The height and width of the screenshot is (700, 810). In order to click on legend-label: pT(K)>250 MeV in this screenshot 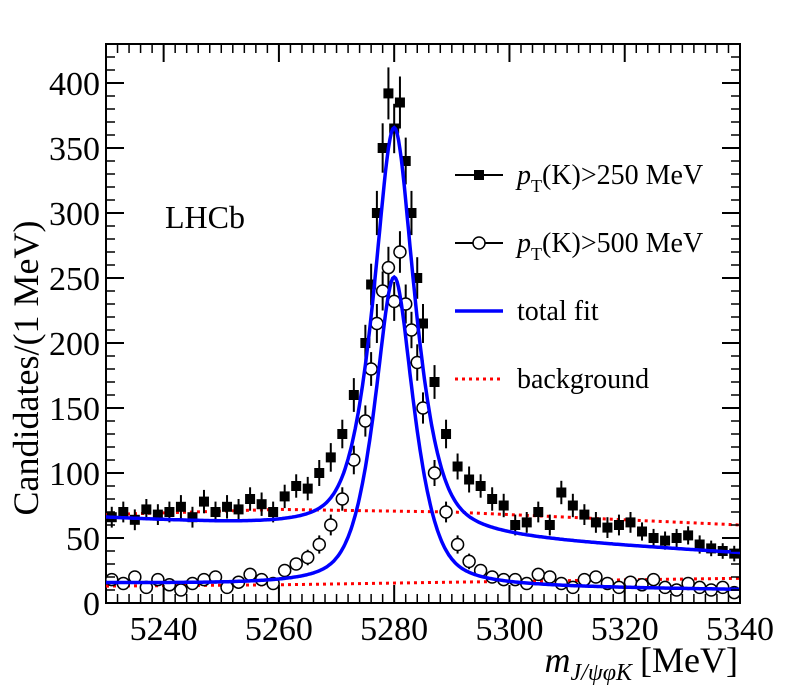, I will do `click(609, 178)`.